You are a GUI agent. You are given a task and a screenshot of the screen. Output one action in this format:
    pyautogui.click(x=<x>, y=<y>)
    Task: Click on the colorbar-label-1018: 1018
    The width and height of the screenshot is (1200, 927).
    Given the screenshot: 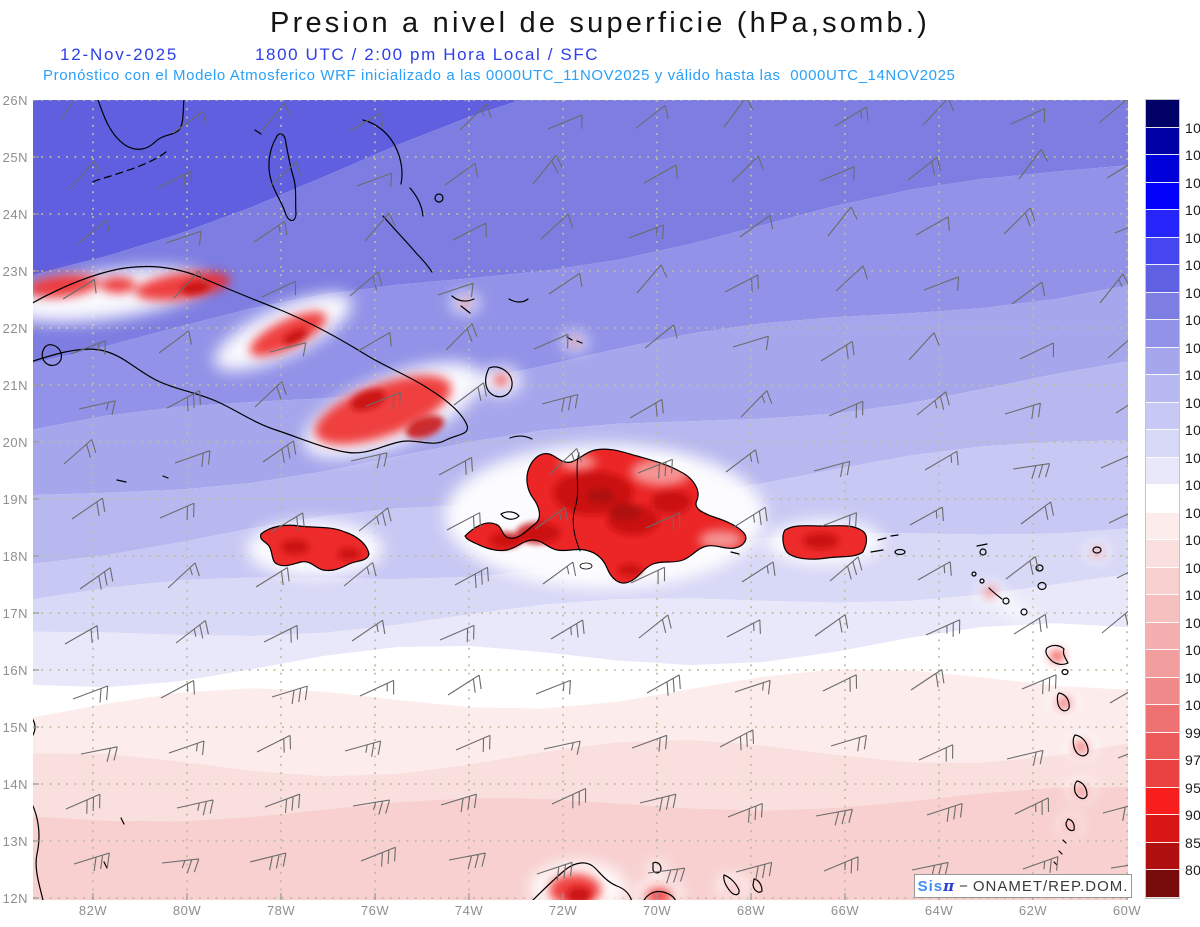 What is the action you would take?
    pyautogui.click(x=1192, y=375)
    